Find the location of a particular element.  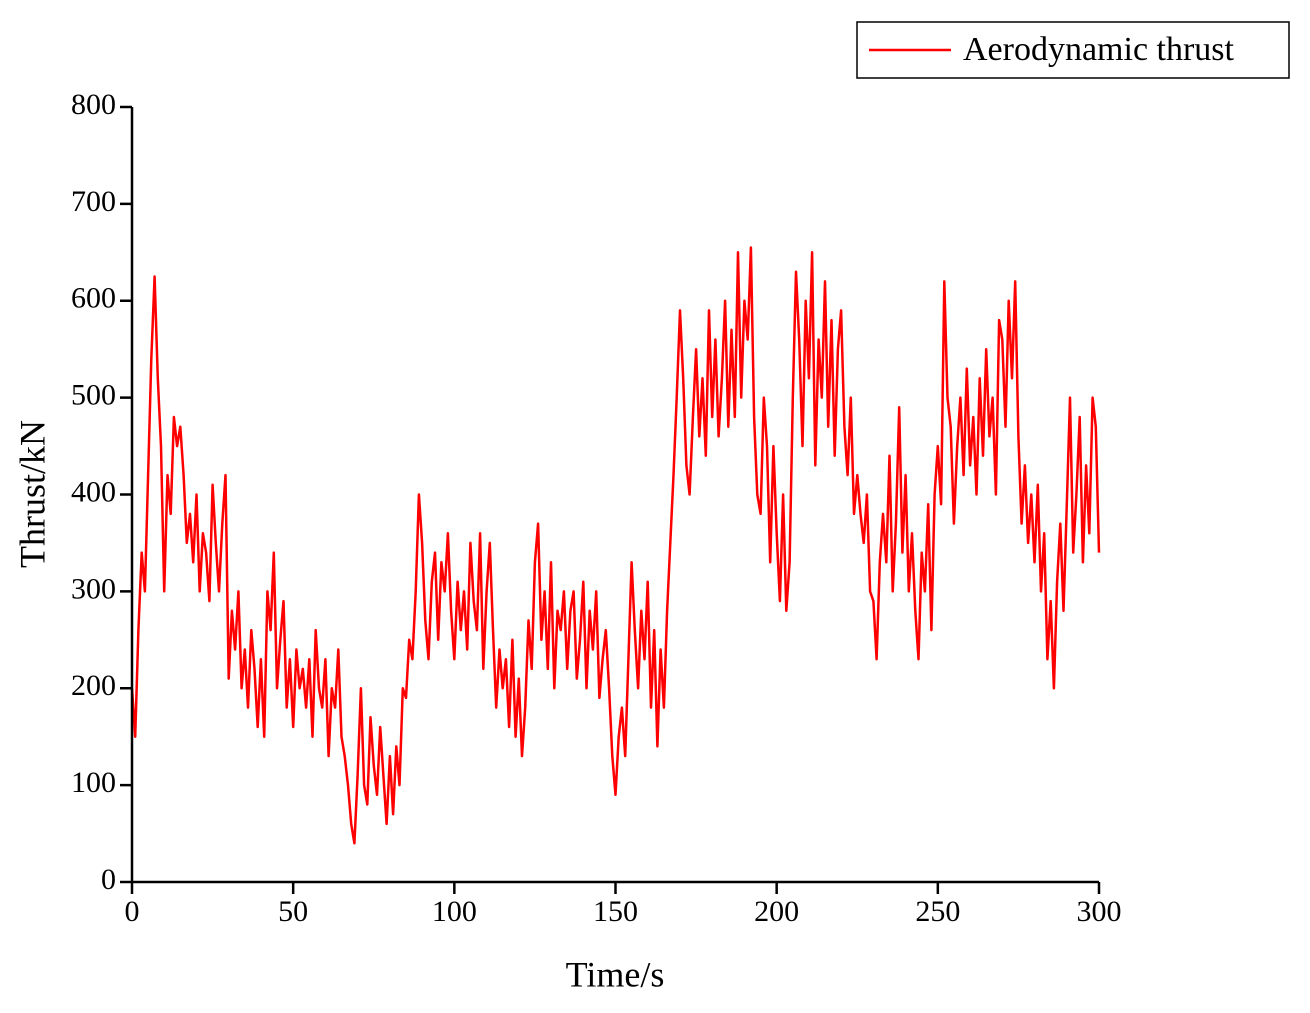

y-tick-label: 400 is located at coordinates (93, 491).